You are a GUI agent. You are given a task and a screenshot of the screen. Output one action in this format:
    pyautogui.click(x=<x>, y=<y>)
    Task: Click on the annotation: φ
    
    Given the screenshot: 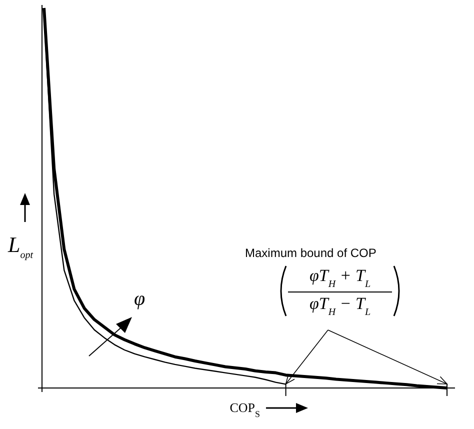 What is the action you would take?
    pyautogui.click(x=140, y=299)
    